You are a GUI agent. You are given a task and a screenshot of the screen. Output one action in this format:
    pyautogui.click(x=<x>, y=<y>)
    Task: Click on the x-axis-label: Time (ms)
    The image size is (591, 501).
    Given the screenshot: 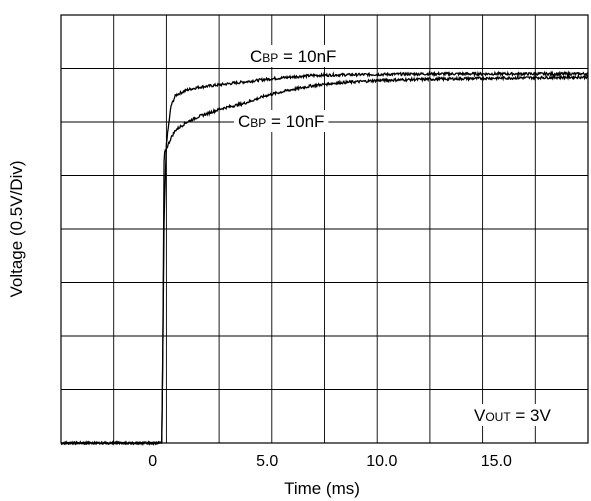 What is the action you would take?
    pyautogui.click(x=322, y=488)
    